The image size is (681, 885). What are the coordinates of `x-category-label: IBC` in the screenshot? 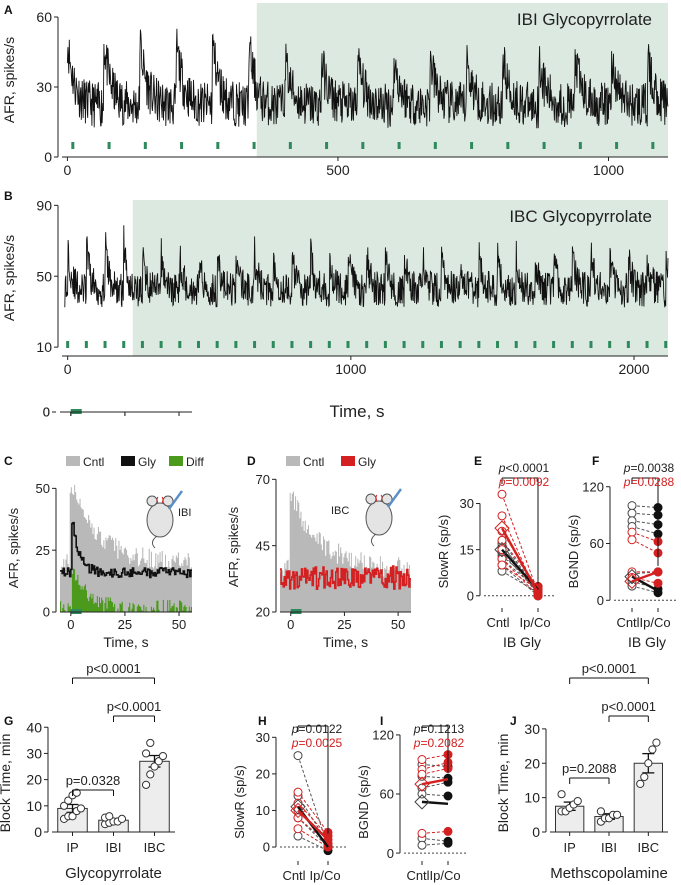 It's located at (155, 847).